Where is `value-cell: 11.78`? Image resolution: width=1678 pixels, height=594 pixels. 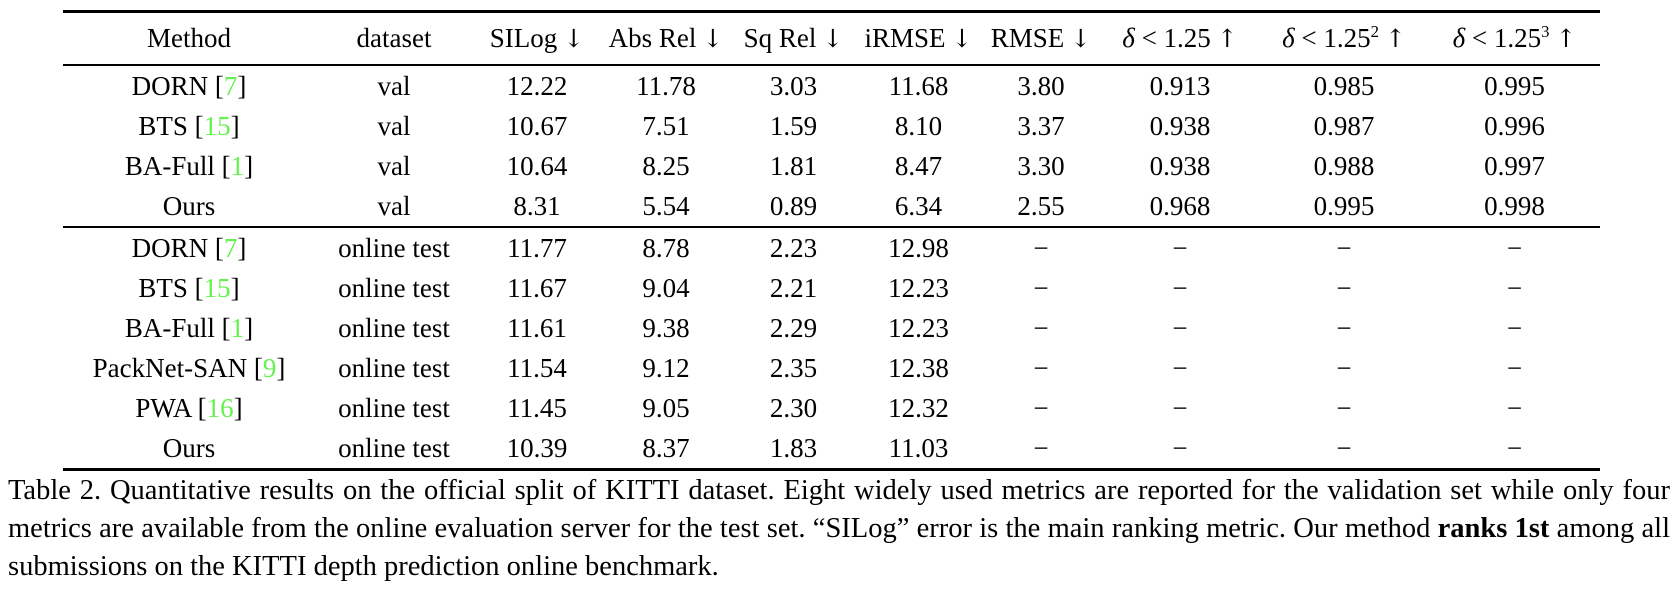 value-cell: 11.78 is located at coordinates (666, 85).